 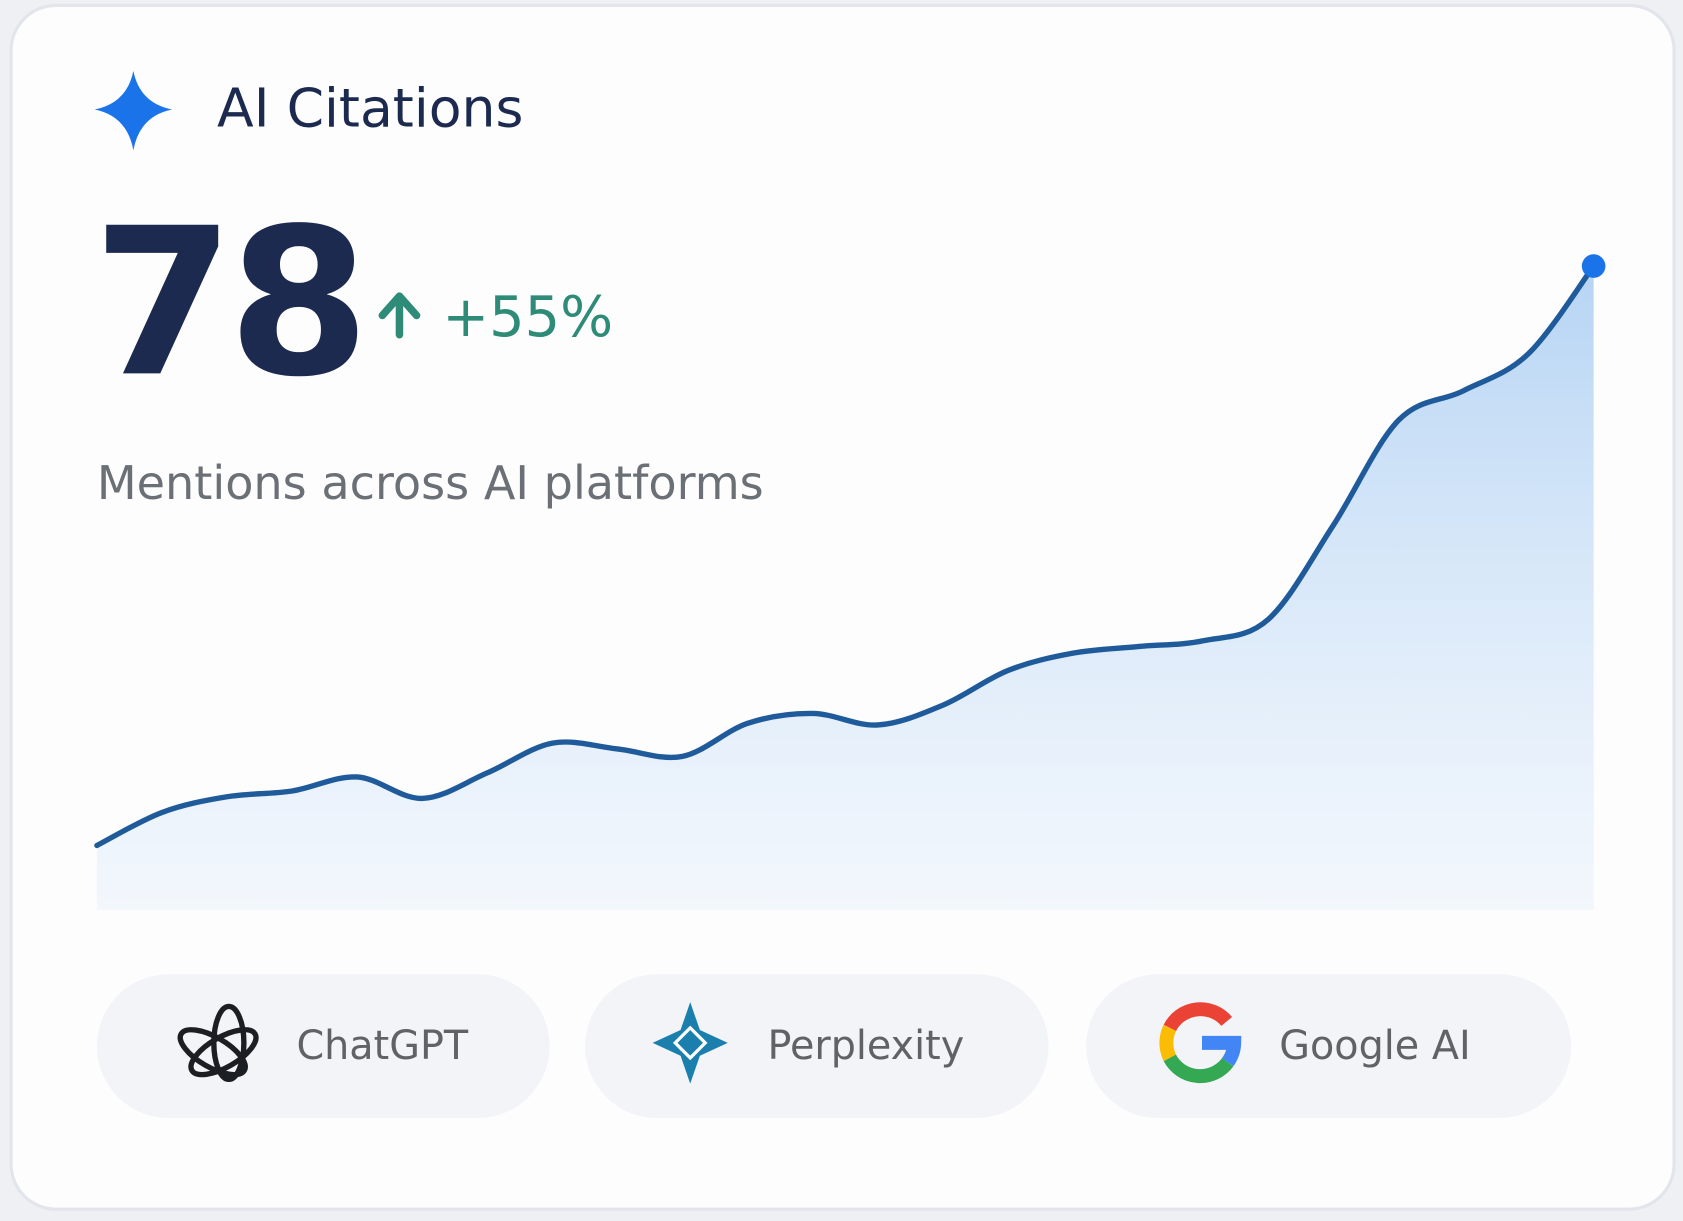 I want to click on metric-value: 78, so click(x=228, y=303).